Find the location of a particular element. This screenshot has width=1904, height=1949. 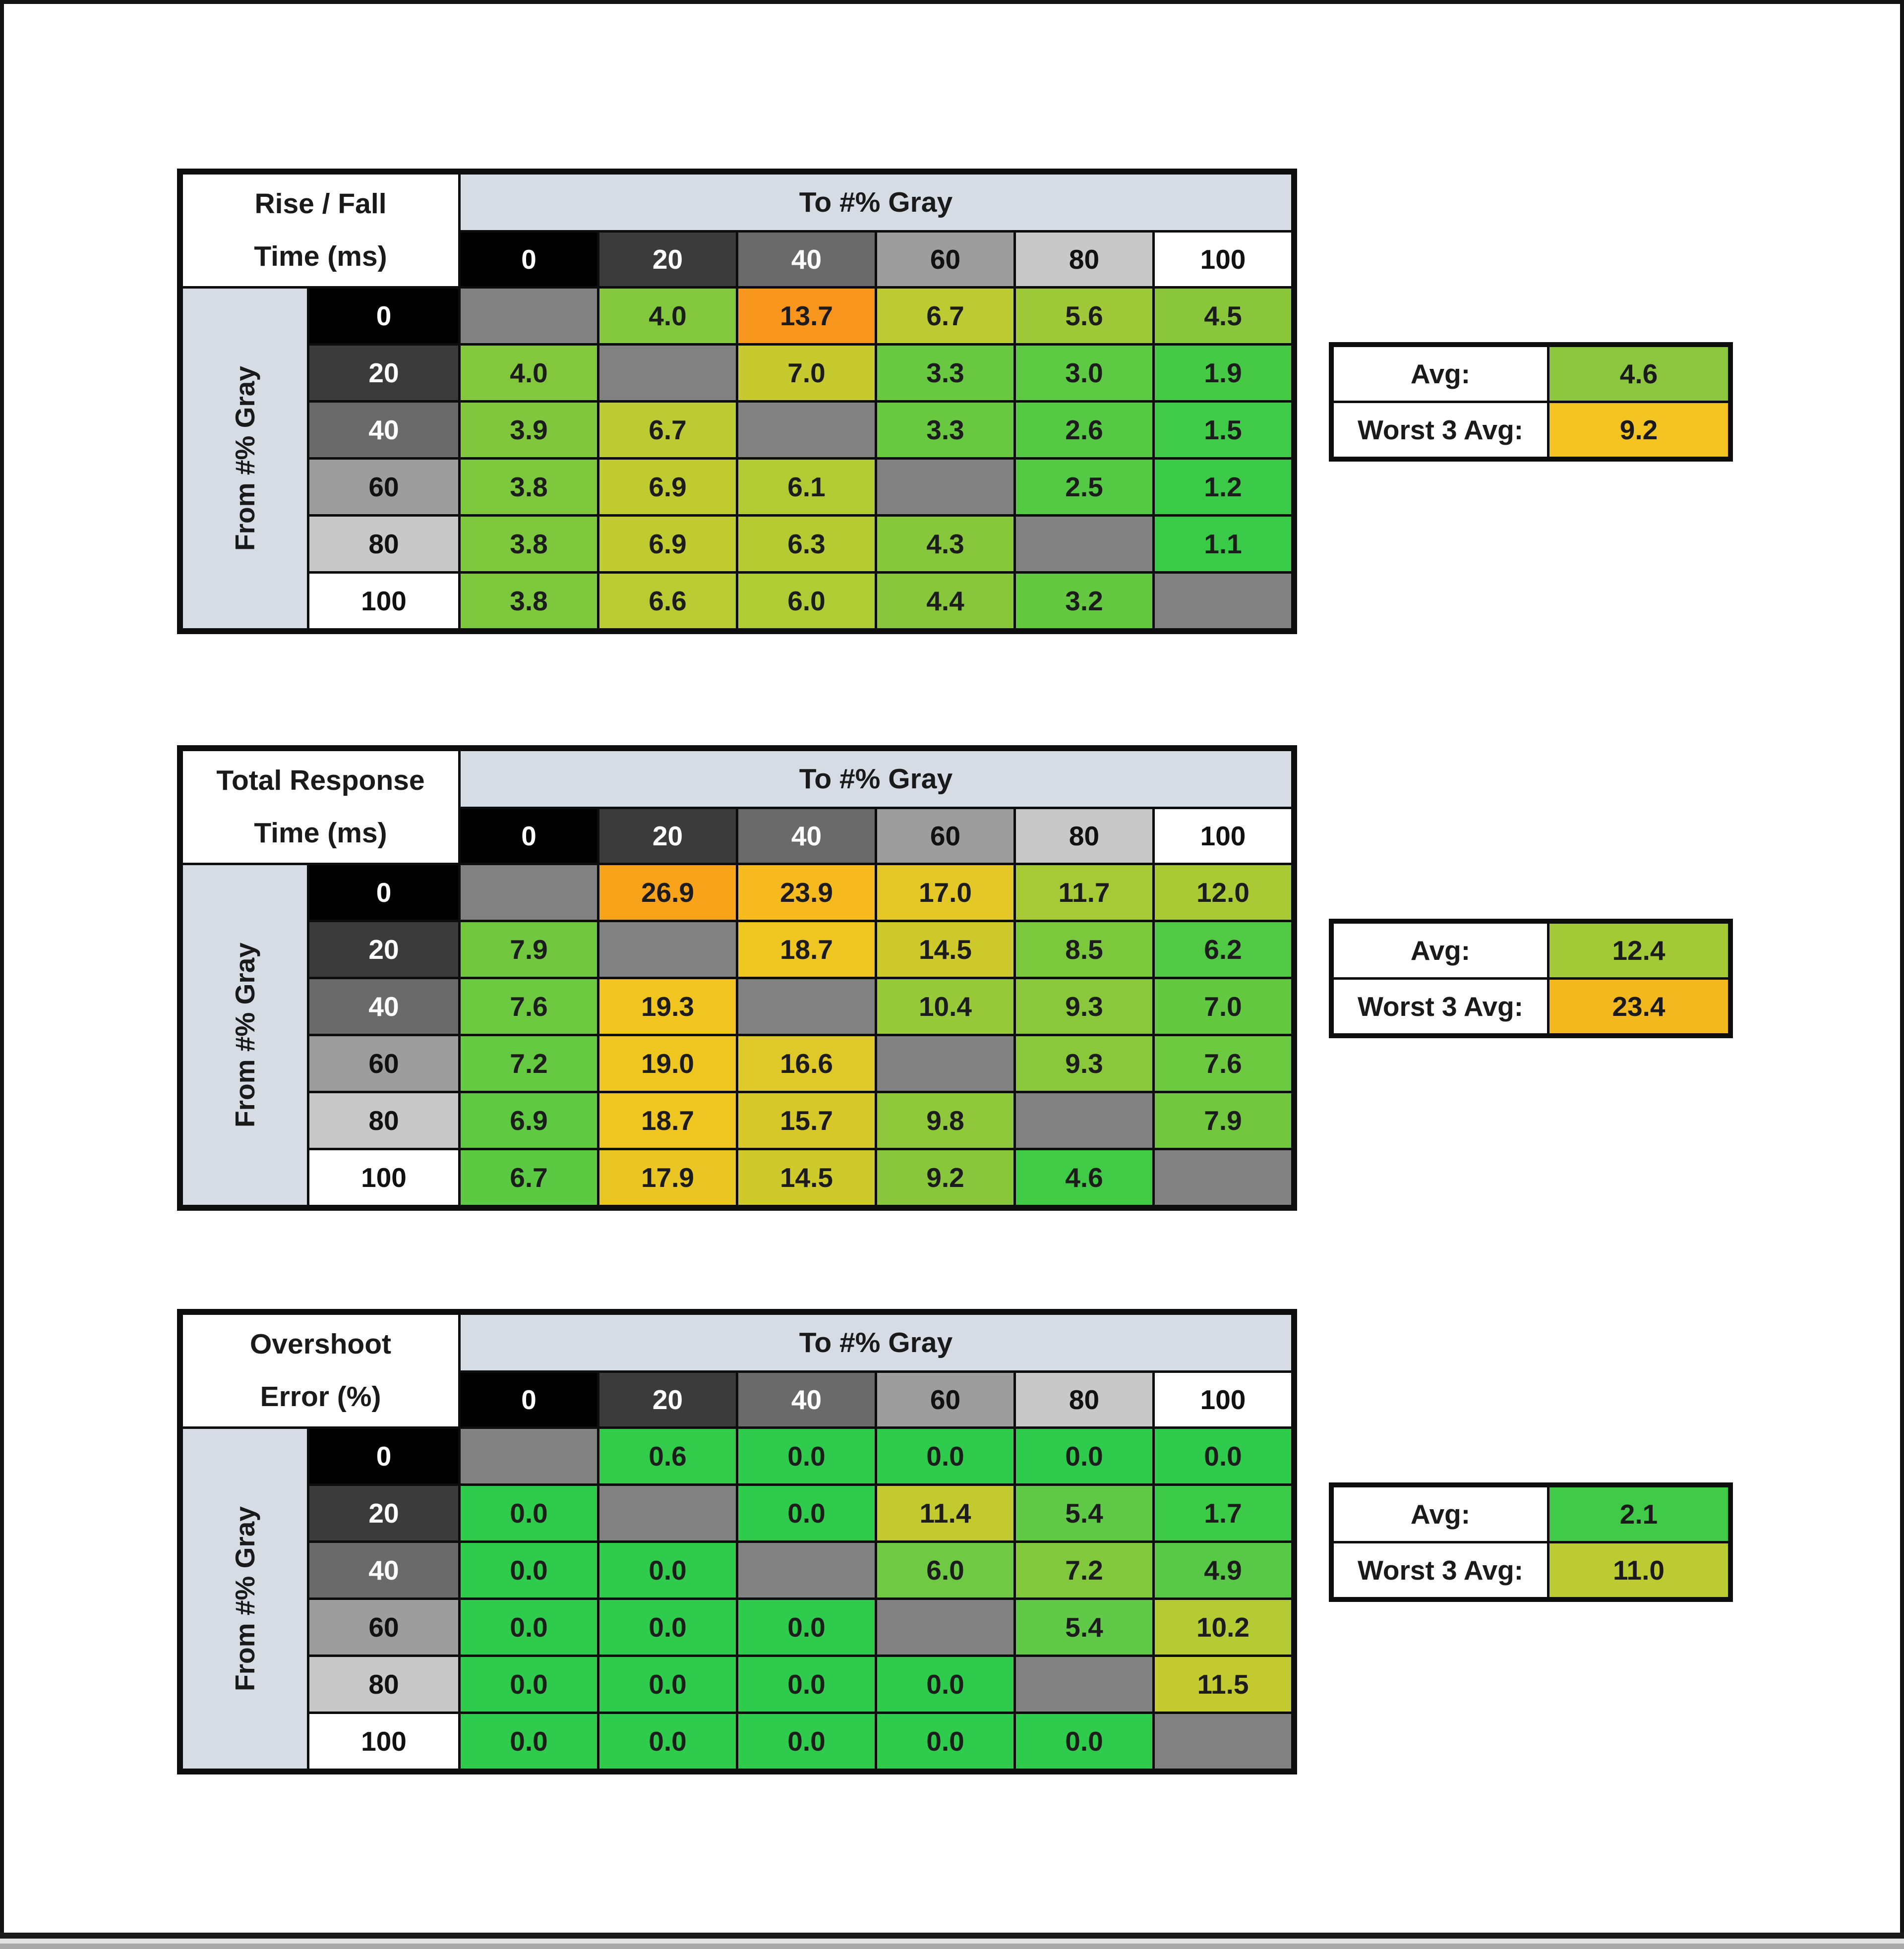

data-cell: 5.6 is located at coordinates (1084, 316).